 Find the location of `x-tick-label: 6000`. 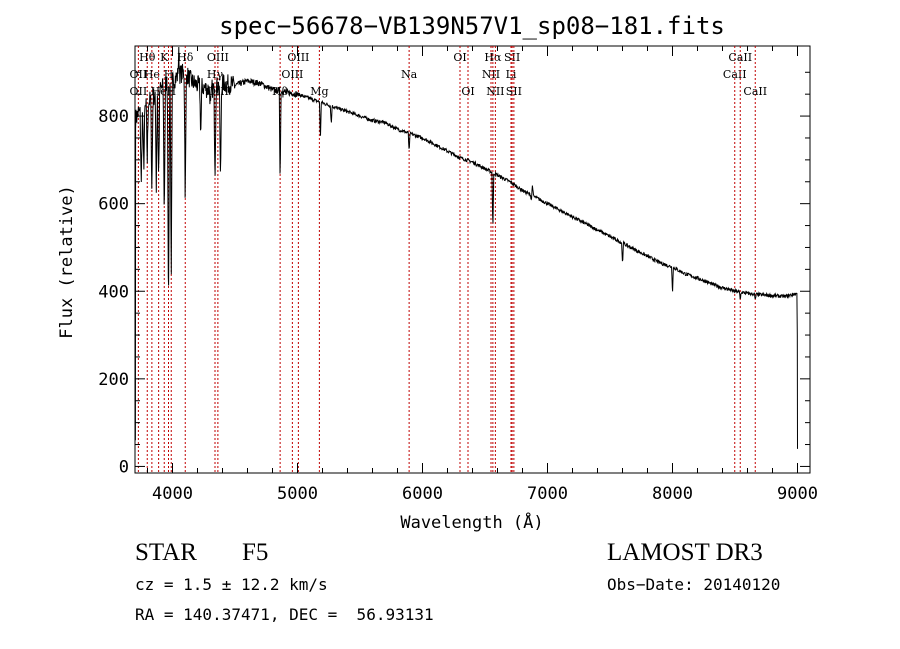

x-tick-label: 6000 is located at coordinates (422, 494).